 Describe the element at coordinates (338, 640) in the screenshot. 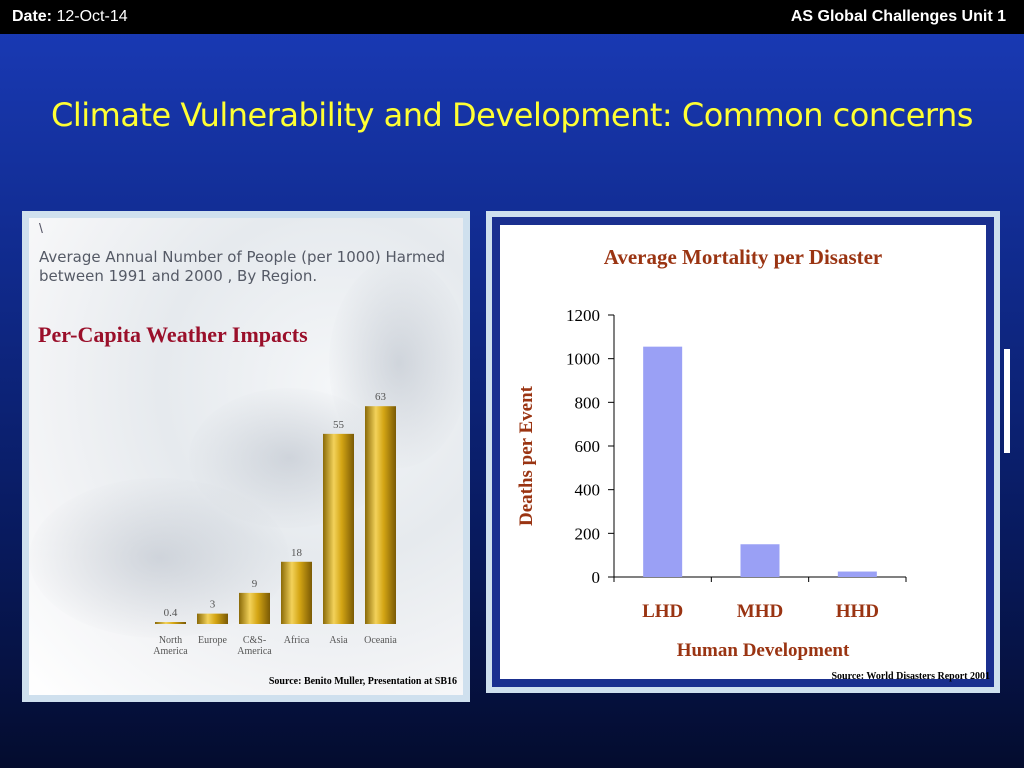

I see `regional-category-label: Asia` at that location.